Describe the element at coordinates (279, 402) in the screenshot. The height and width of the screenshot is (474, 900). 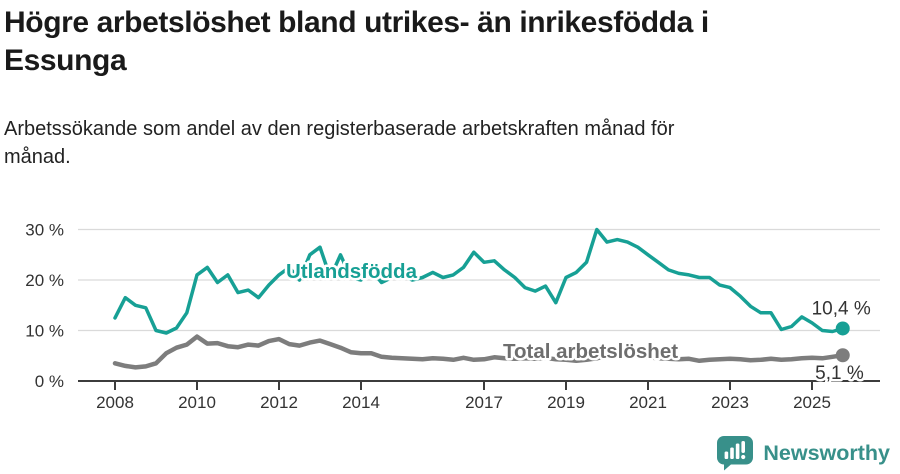
I see `x-tick-label-2012: 2012` at that location.